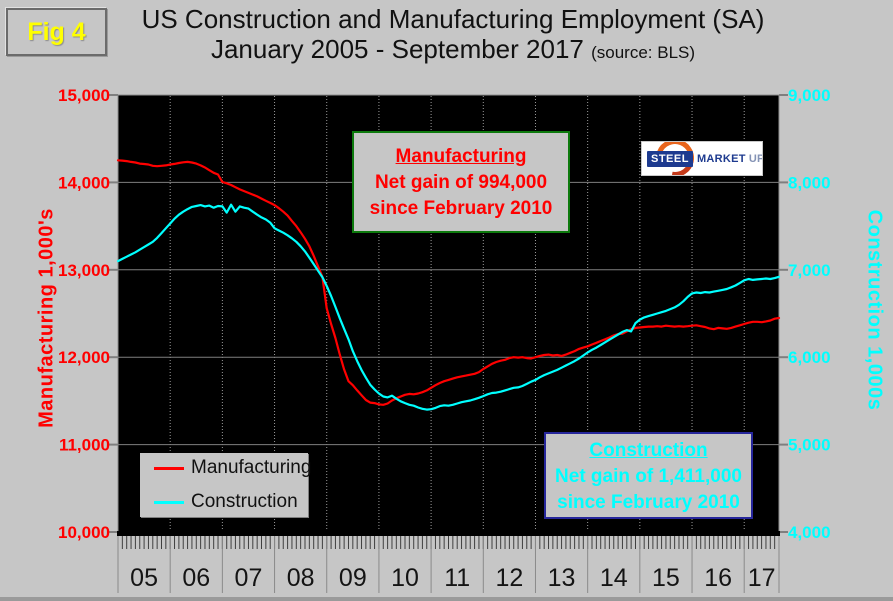  I want to click on year-label: 17, so click(762, 578).